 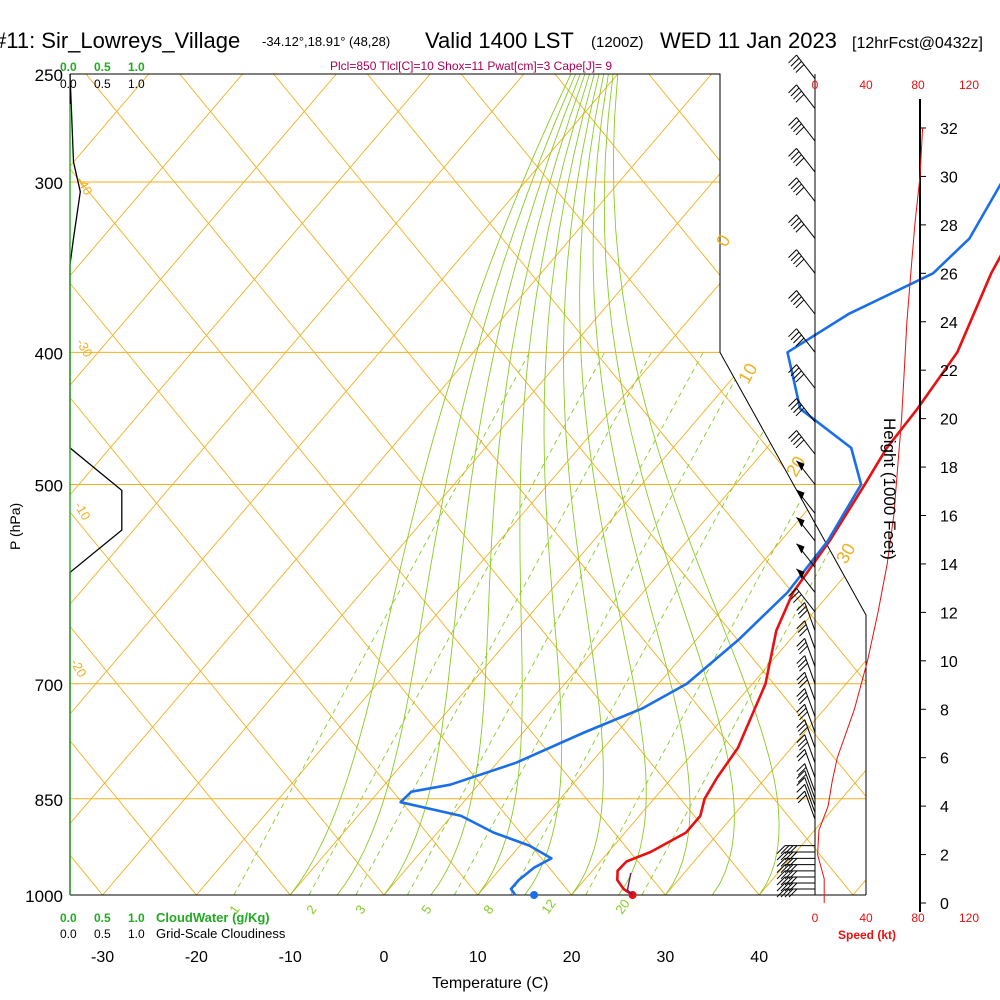 I want to click on x-axis-label: Temperature (C), so click(x=490, y=983).